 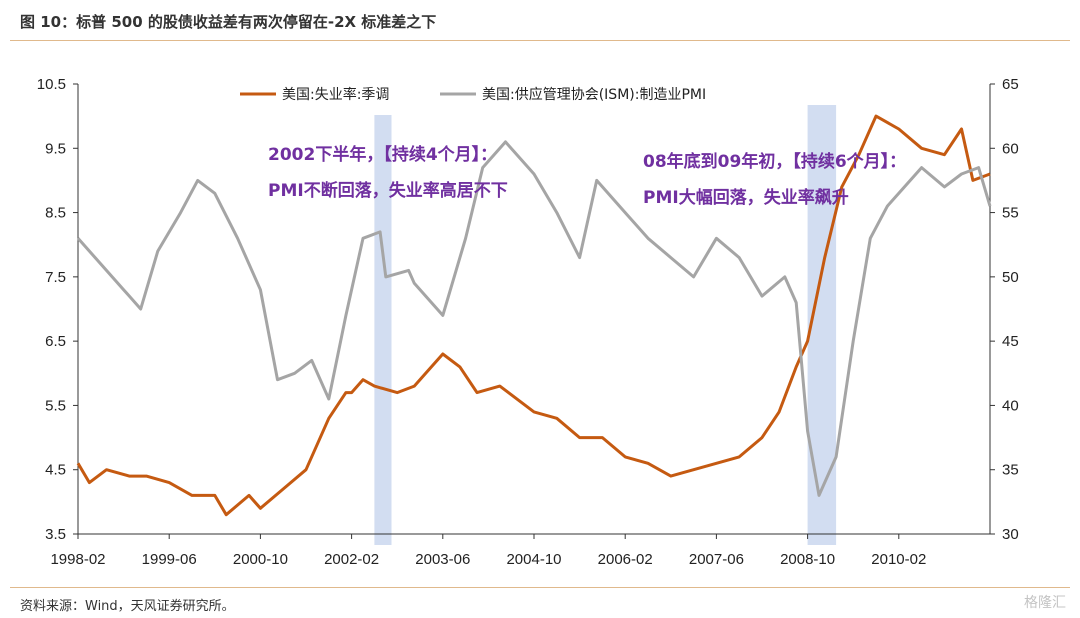 I want to click on y-left-tick-label: 10.5, so click(x=51, y=84).